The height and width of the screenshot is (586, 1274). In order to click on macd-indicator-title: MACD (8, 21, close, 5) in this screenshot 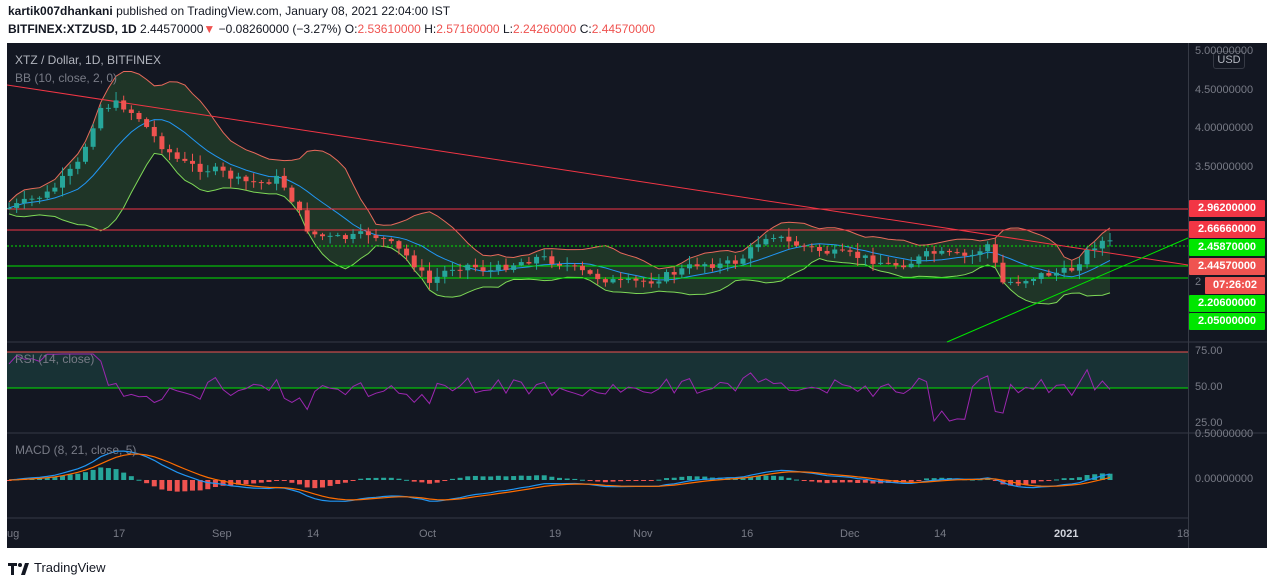, I will do `click(76, 450)`.